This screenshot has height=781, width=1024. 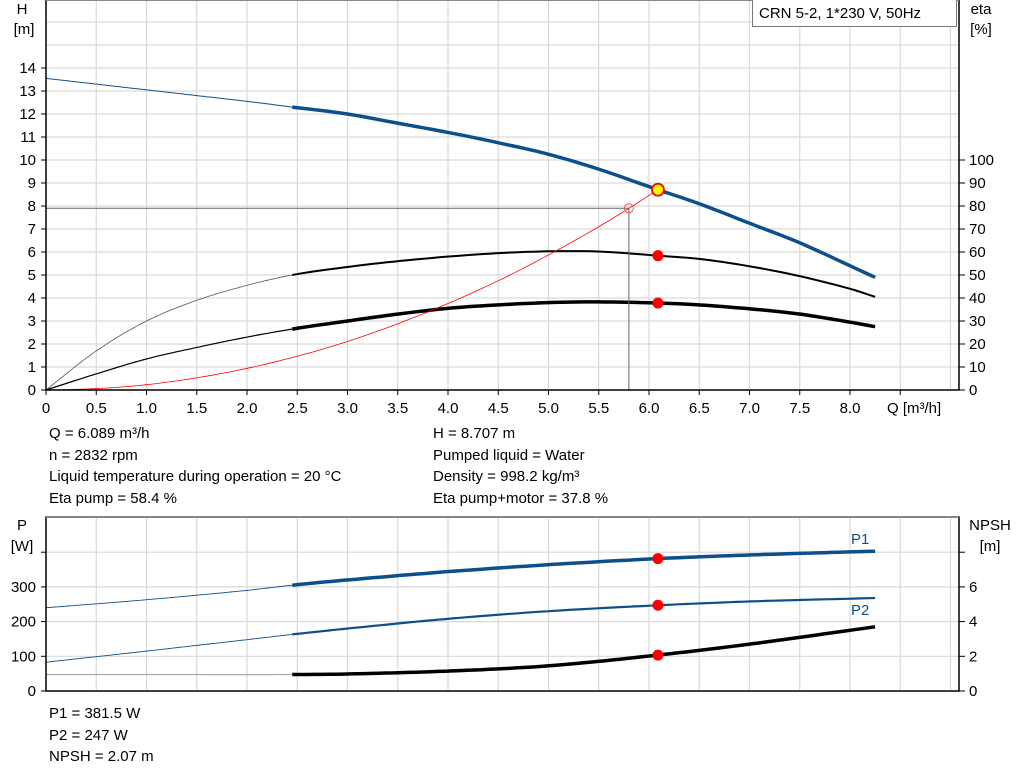 I want to click on x-tick-label: 3.5, so click(x=397, y=408).